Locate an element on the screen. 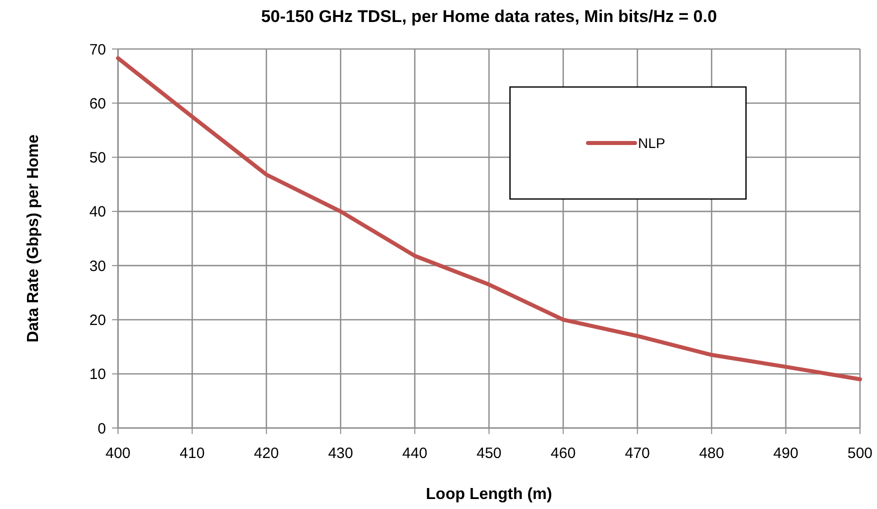  x-tick-label: 490 is located at coordinates (785, 453).